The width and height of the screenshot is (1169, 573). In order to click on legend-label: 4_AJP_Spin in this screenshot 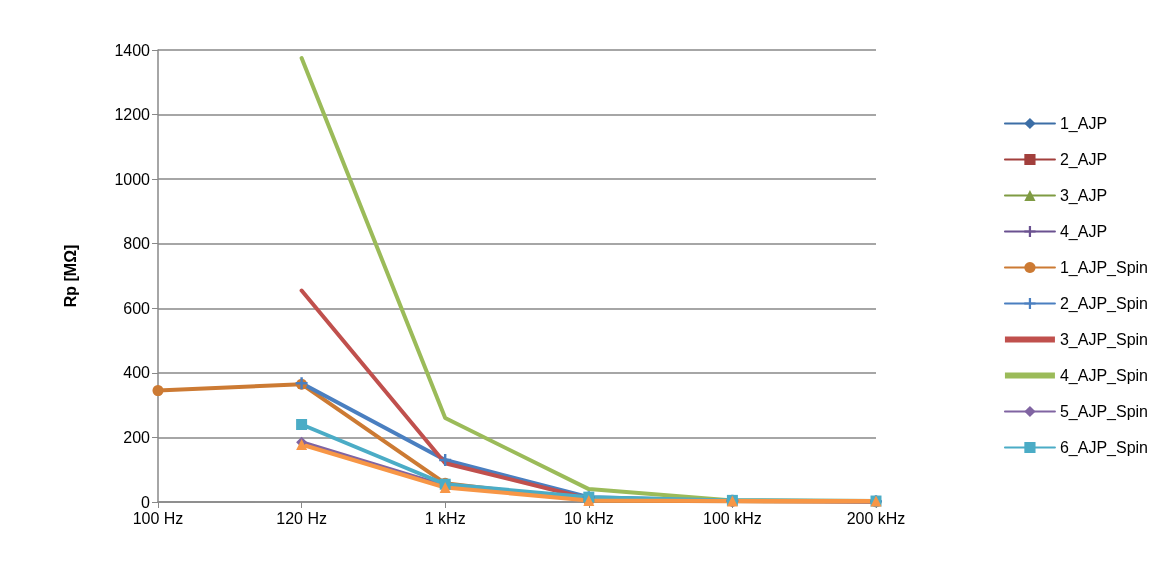, I will do `click(1103, 376)`.